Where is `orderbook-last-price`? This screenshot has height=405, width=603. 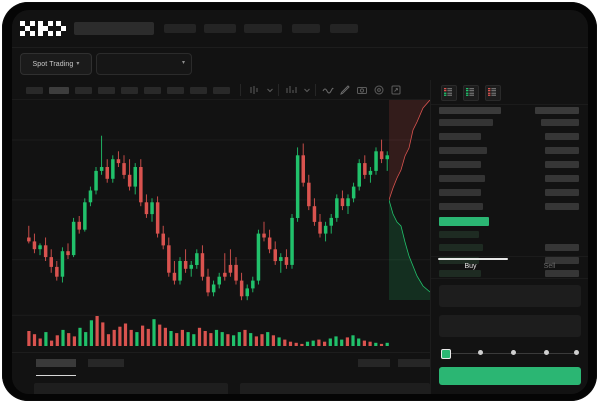 orderbook-last-price is located at coordinates (464, 221).